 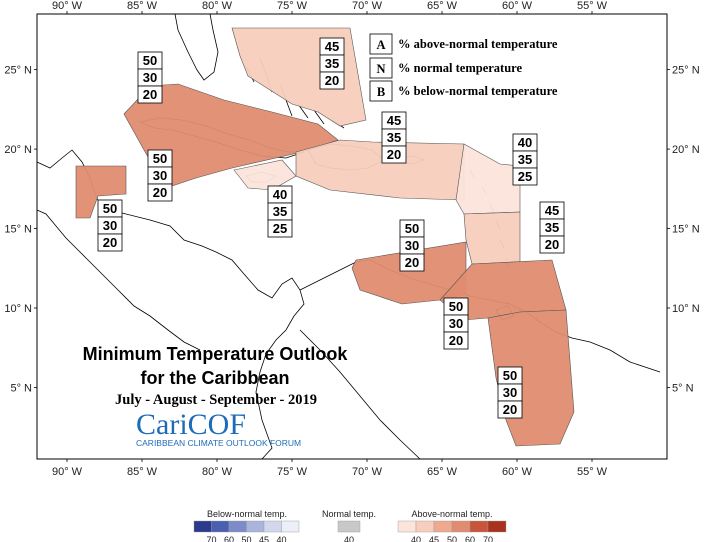 I want to click on coast-yucatan-west, so click(x=118, y=280).